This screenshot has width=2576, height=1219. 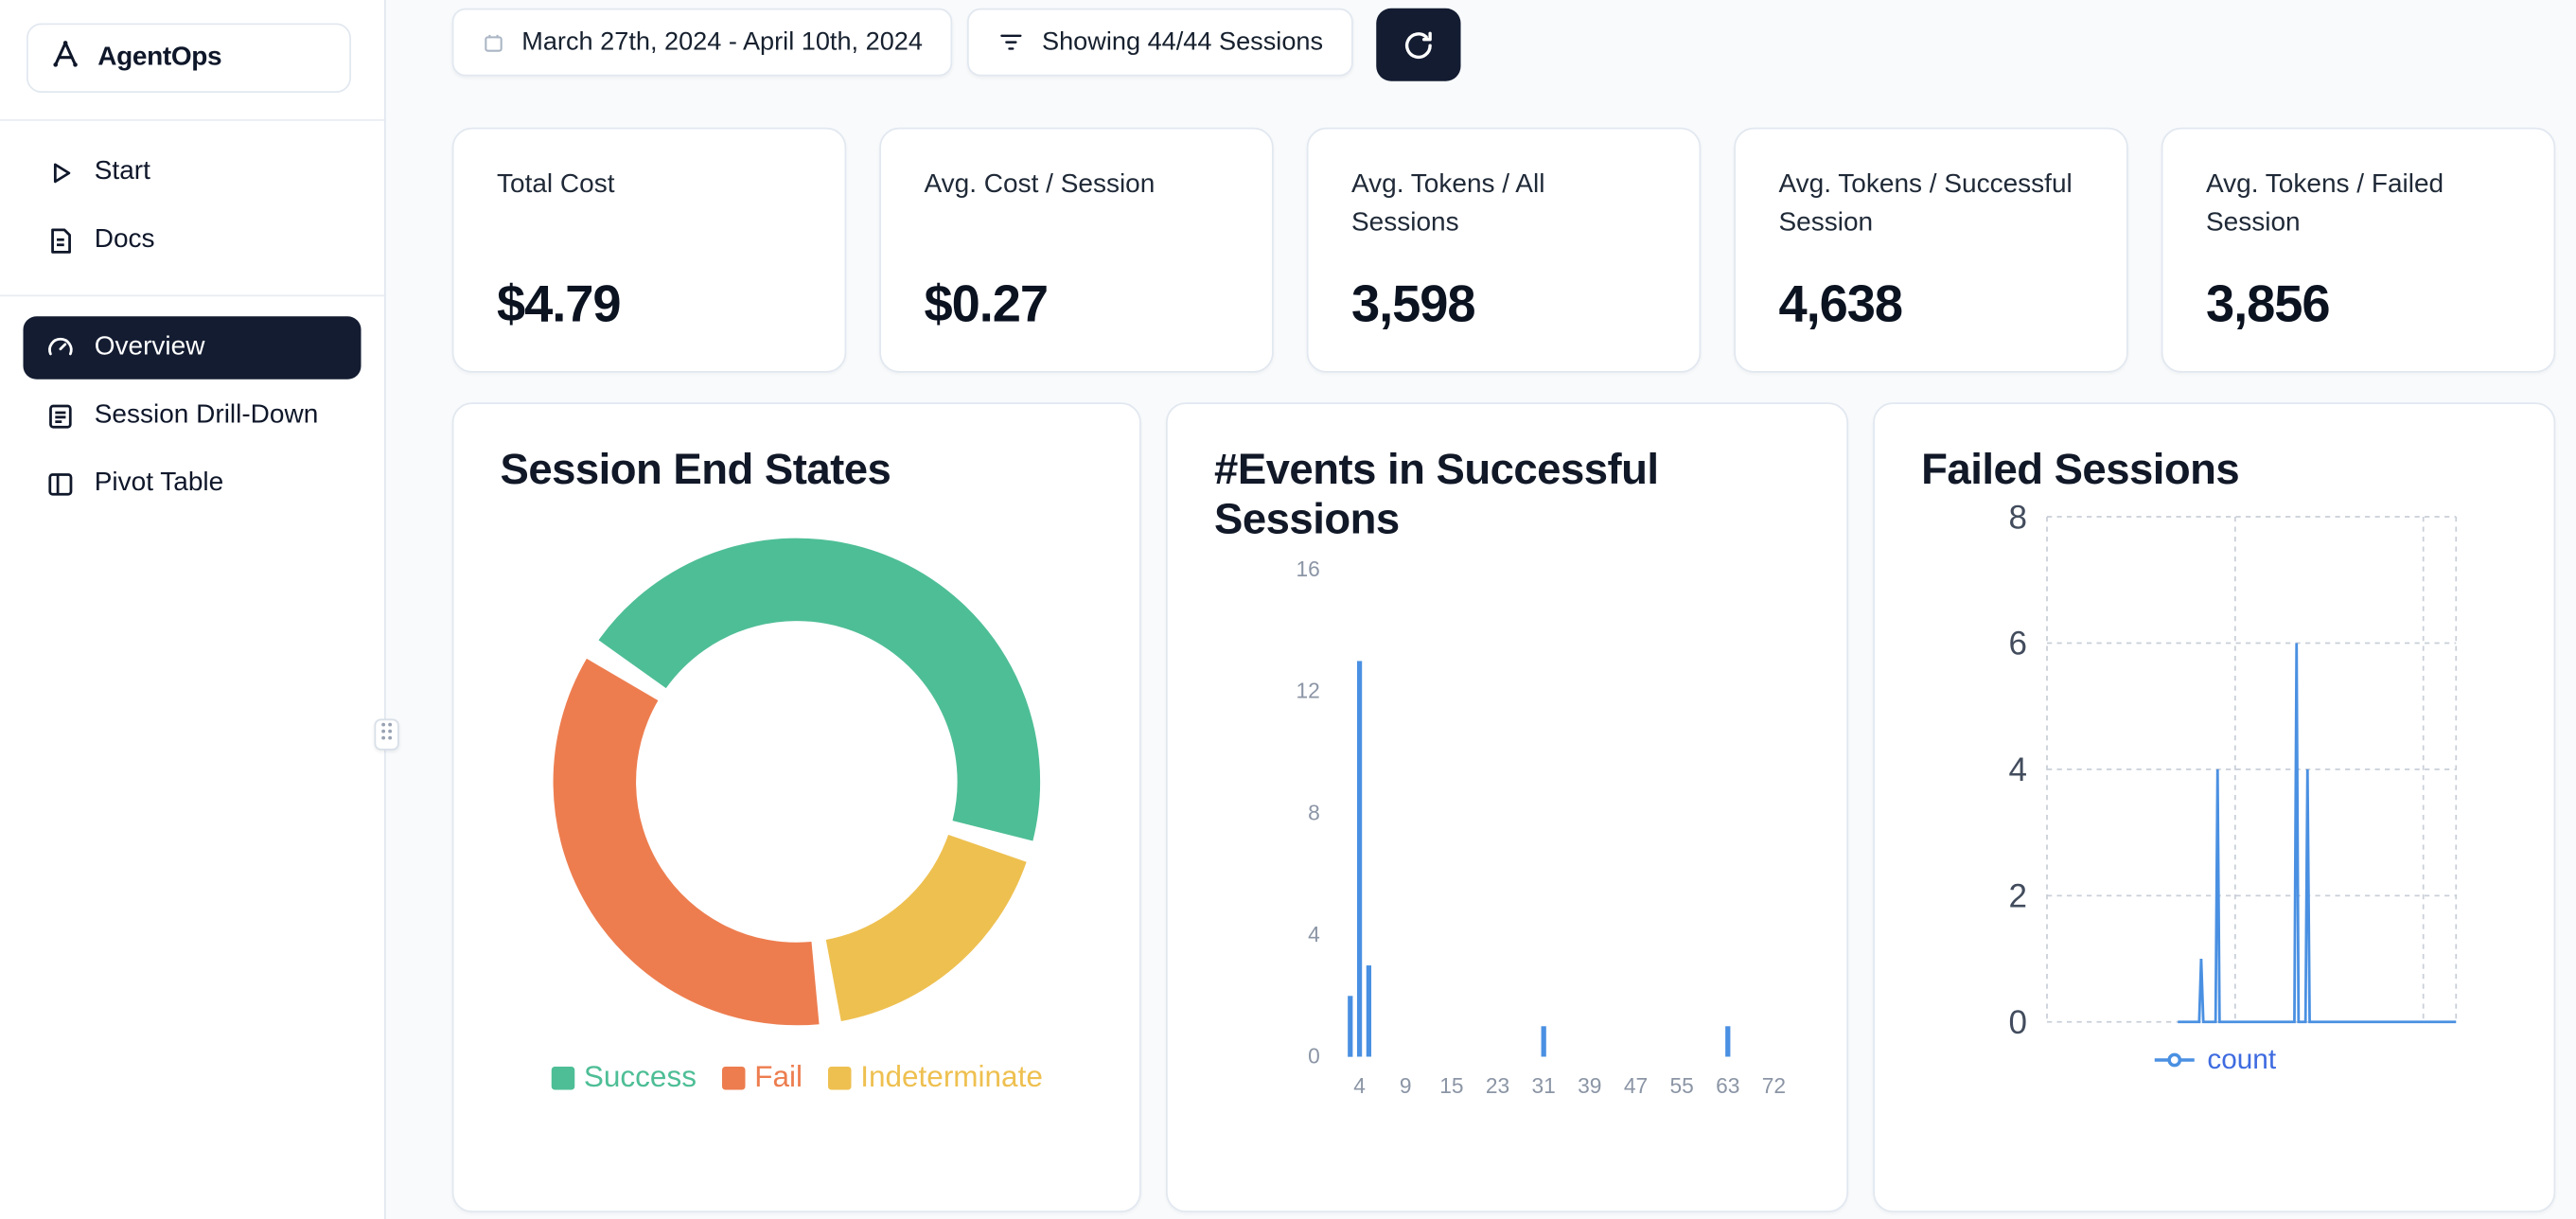 I want to click on stat-value: $0.27, so click(x=987, y=303).